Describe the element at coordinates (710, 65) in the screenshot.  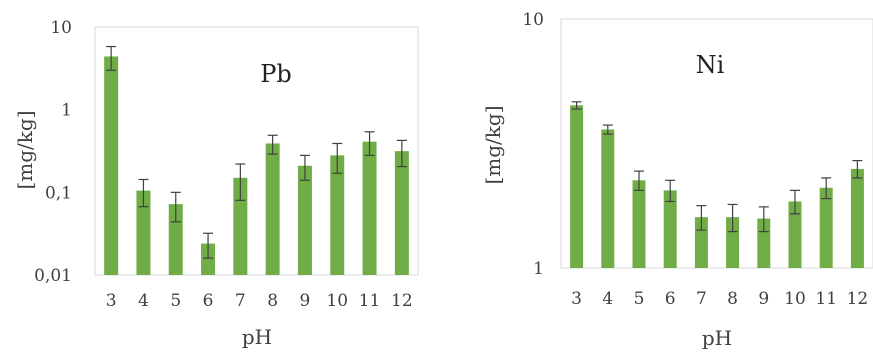
I see `chart-title: Ni` at that location.